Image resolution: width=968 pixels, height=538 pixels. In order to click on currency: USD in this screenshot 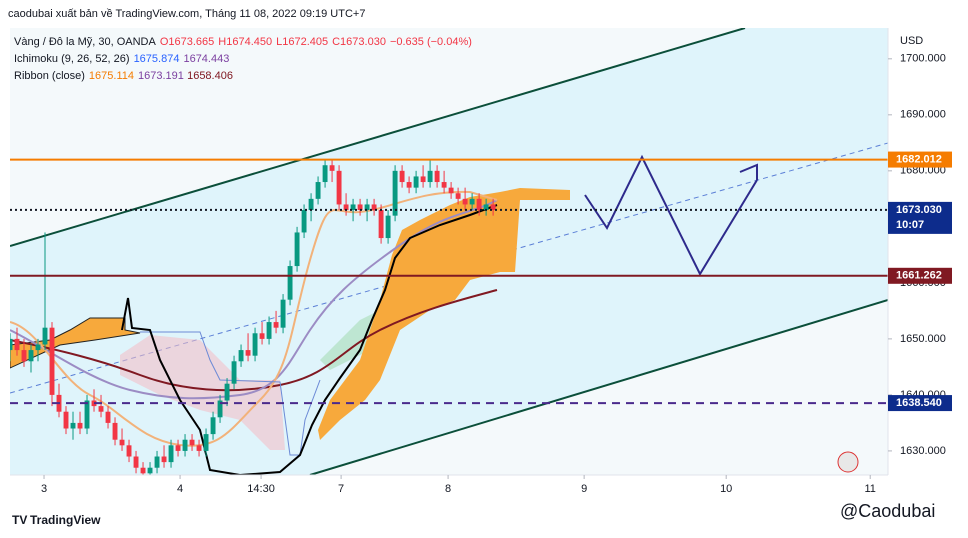, I will do `click(911, 41)`.